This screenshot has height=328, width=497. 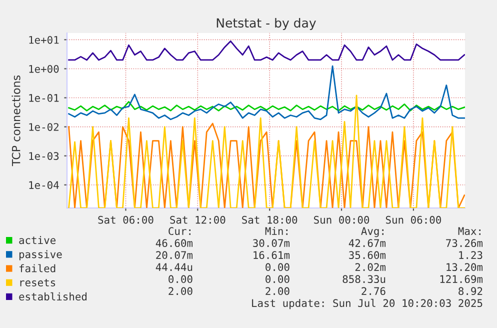 What do you see at coordinates (44, 156) in the screenshot?
I see `y-tick-label: 1e-03` at bounding box center [44, 156].